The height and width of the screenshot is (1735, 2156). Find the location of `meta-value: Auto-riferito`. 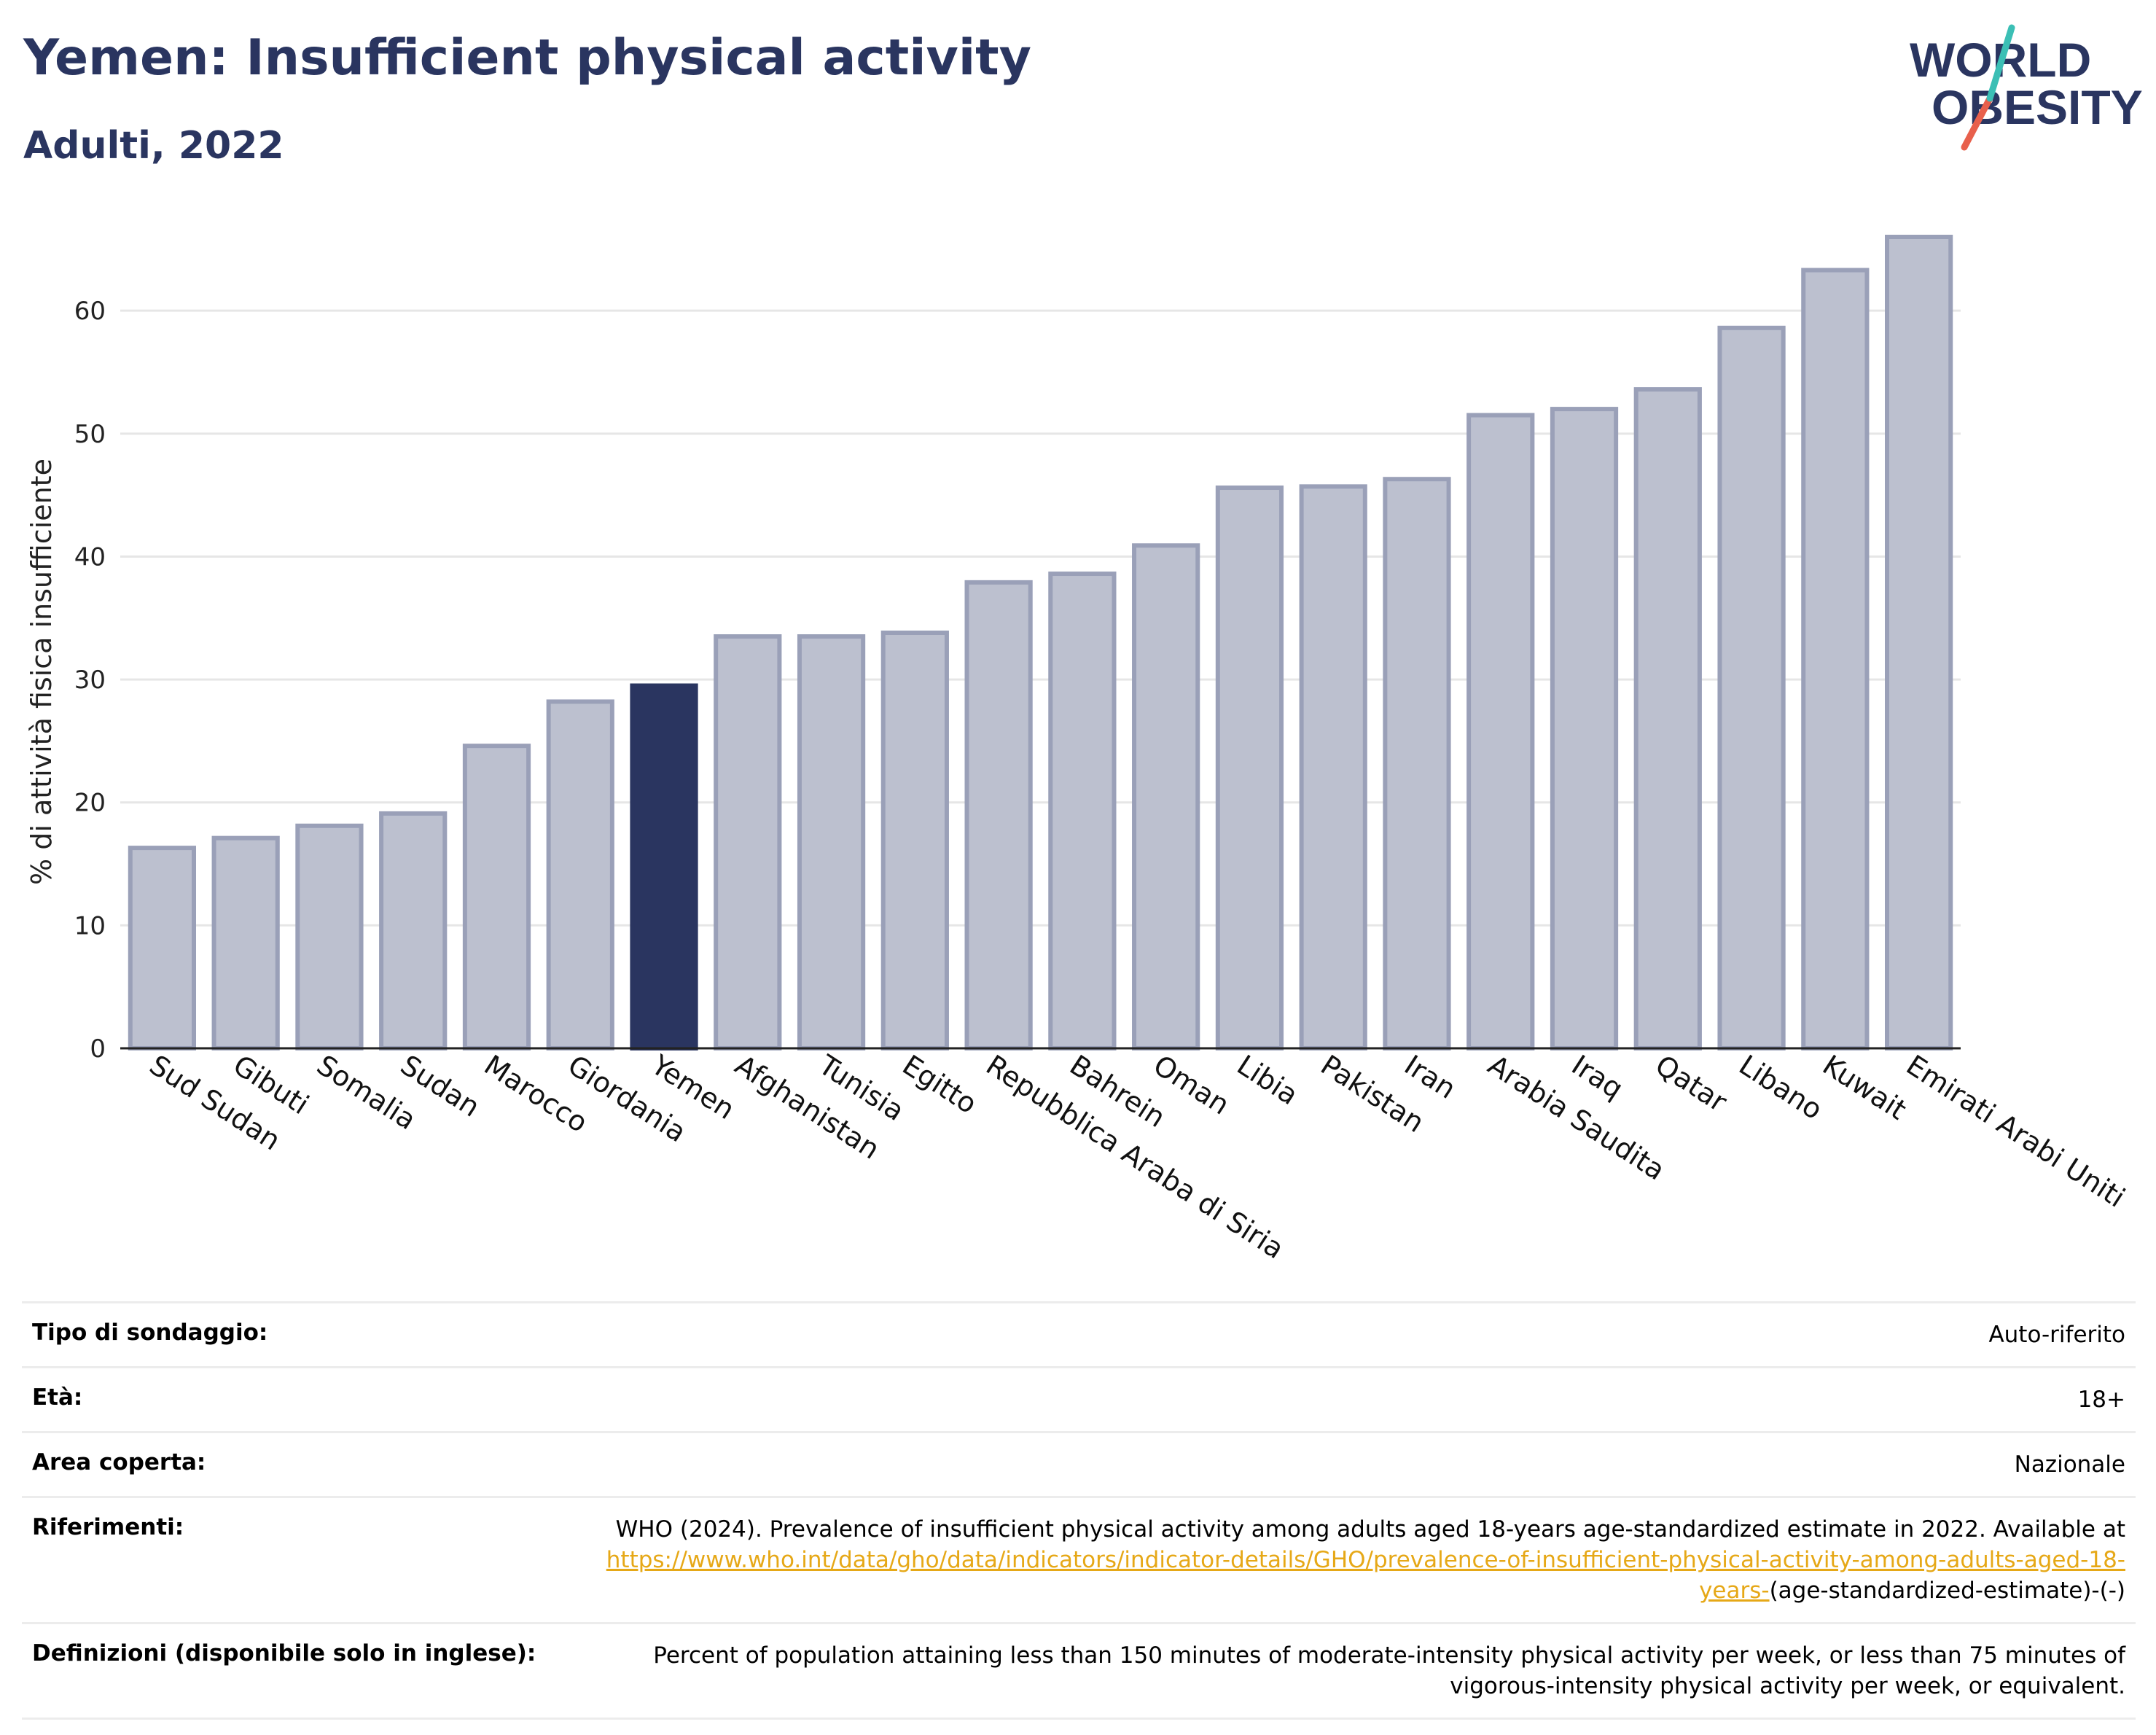

meta-value: Auto-riferito is located at coordinates (2057, 1335).